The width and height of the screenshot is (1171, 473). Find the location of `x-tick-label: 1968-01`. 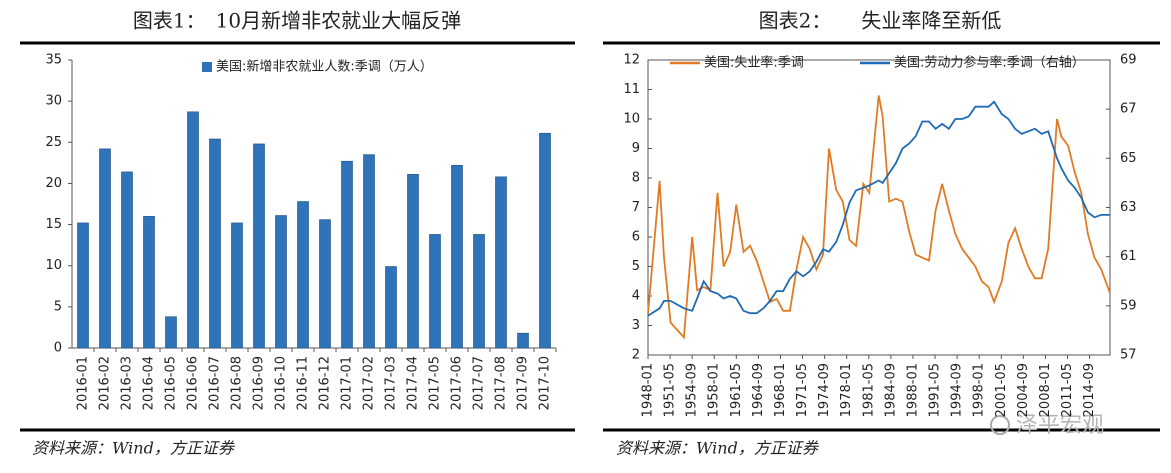

x-tick-label: 1968-01 is located at coordinates (780, 390).